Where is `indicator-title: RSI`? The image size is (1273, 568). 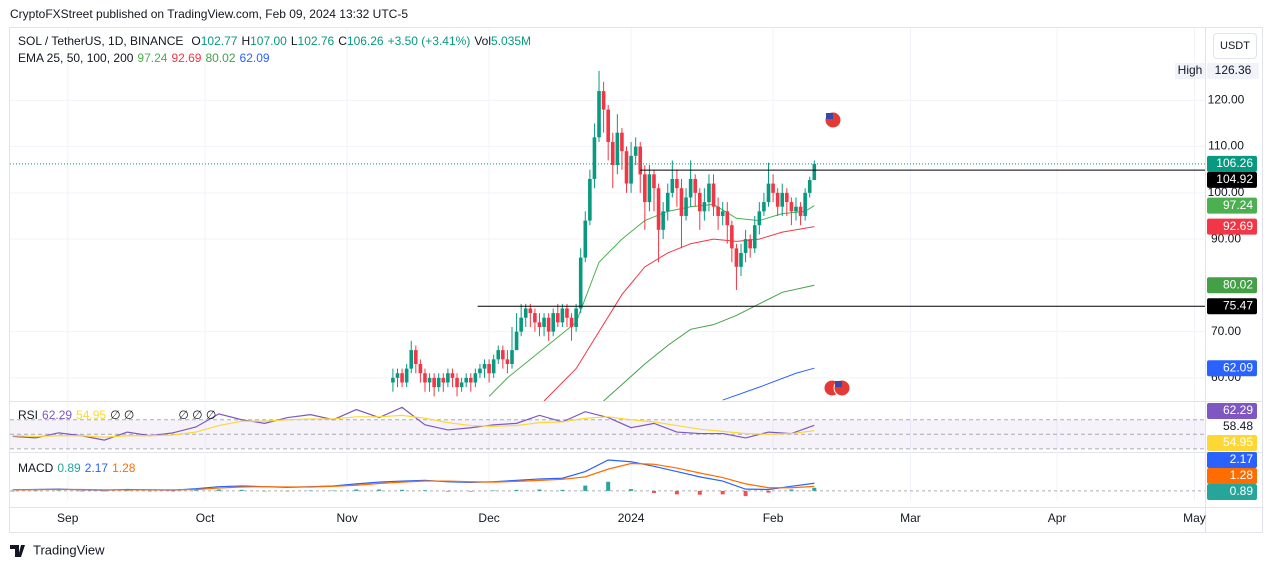
indicator-title: RSI is located at coordinates (28, 415).